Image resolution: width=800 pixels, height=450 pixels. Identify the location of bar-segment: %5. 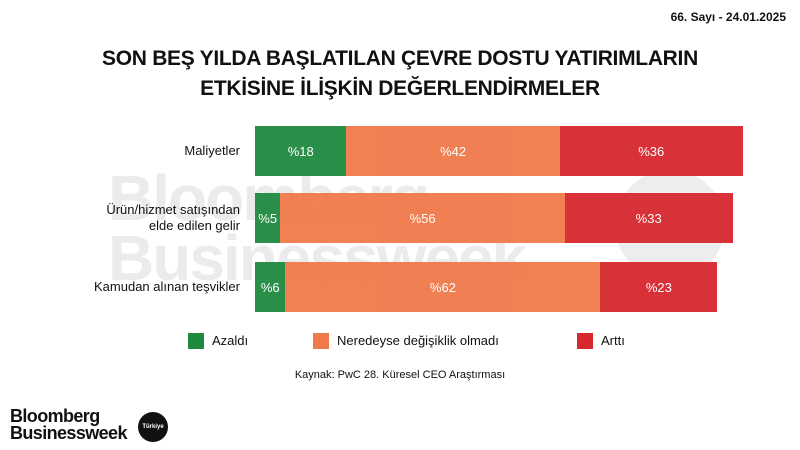
(268, 218).